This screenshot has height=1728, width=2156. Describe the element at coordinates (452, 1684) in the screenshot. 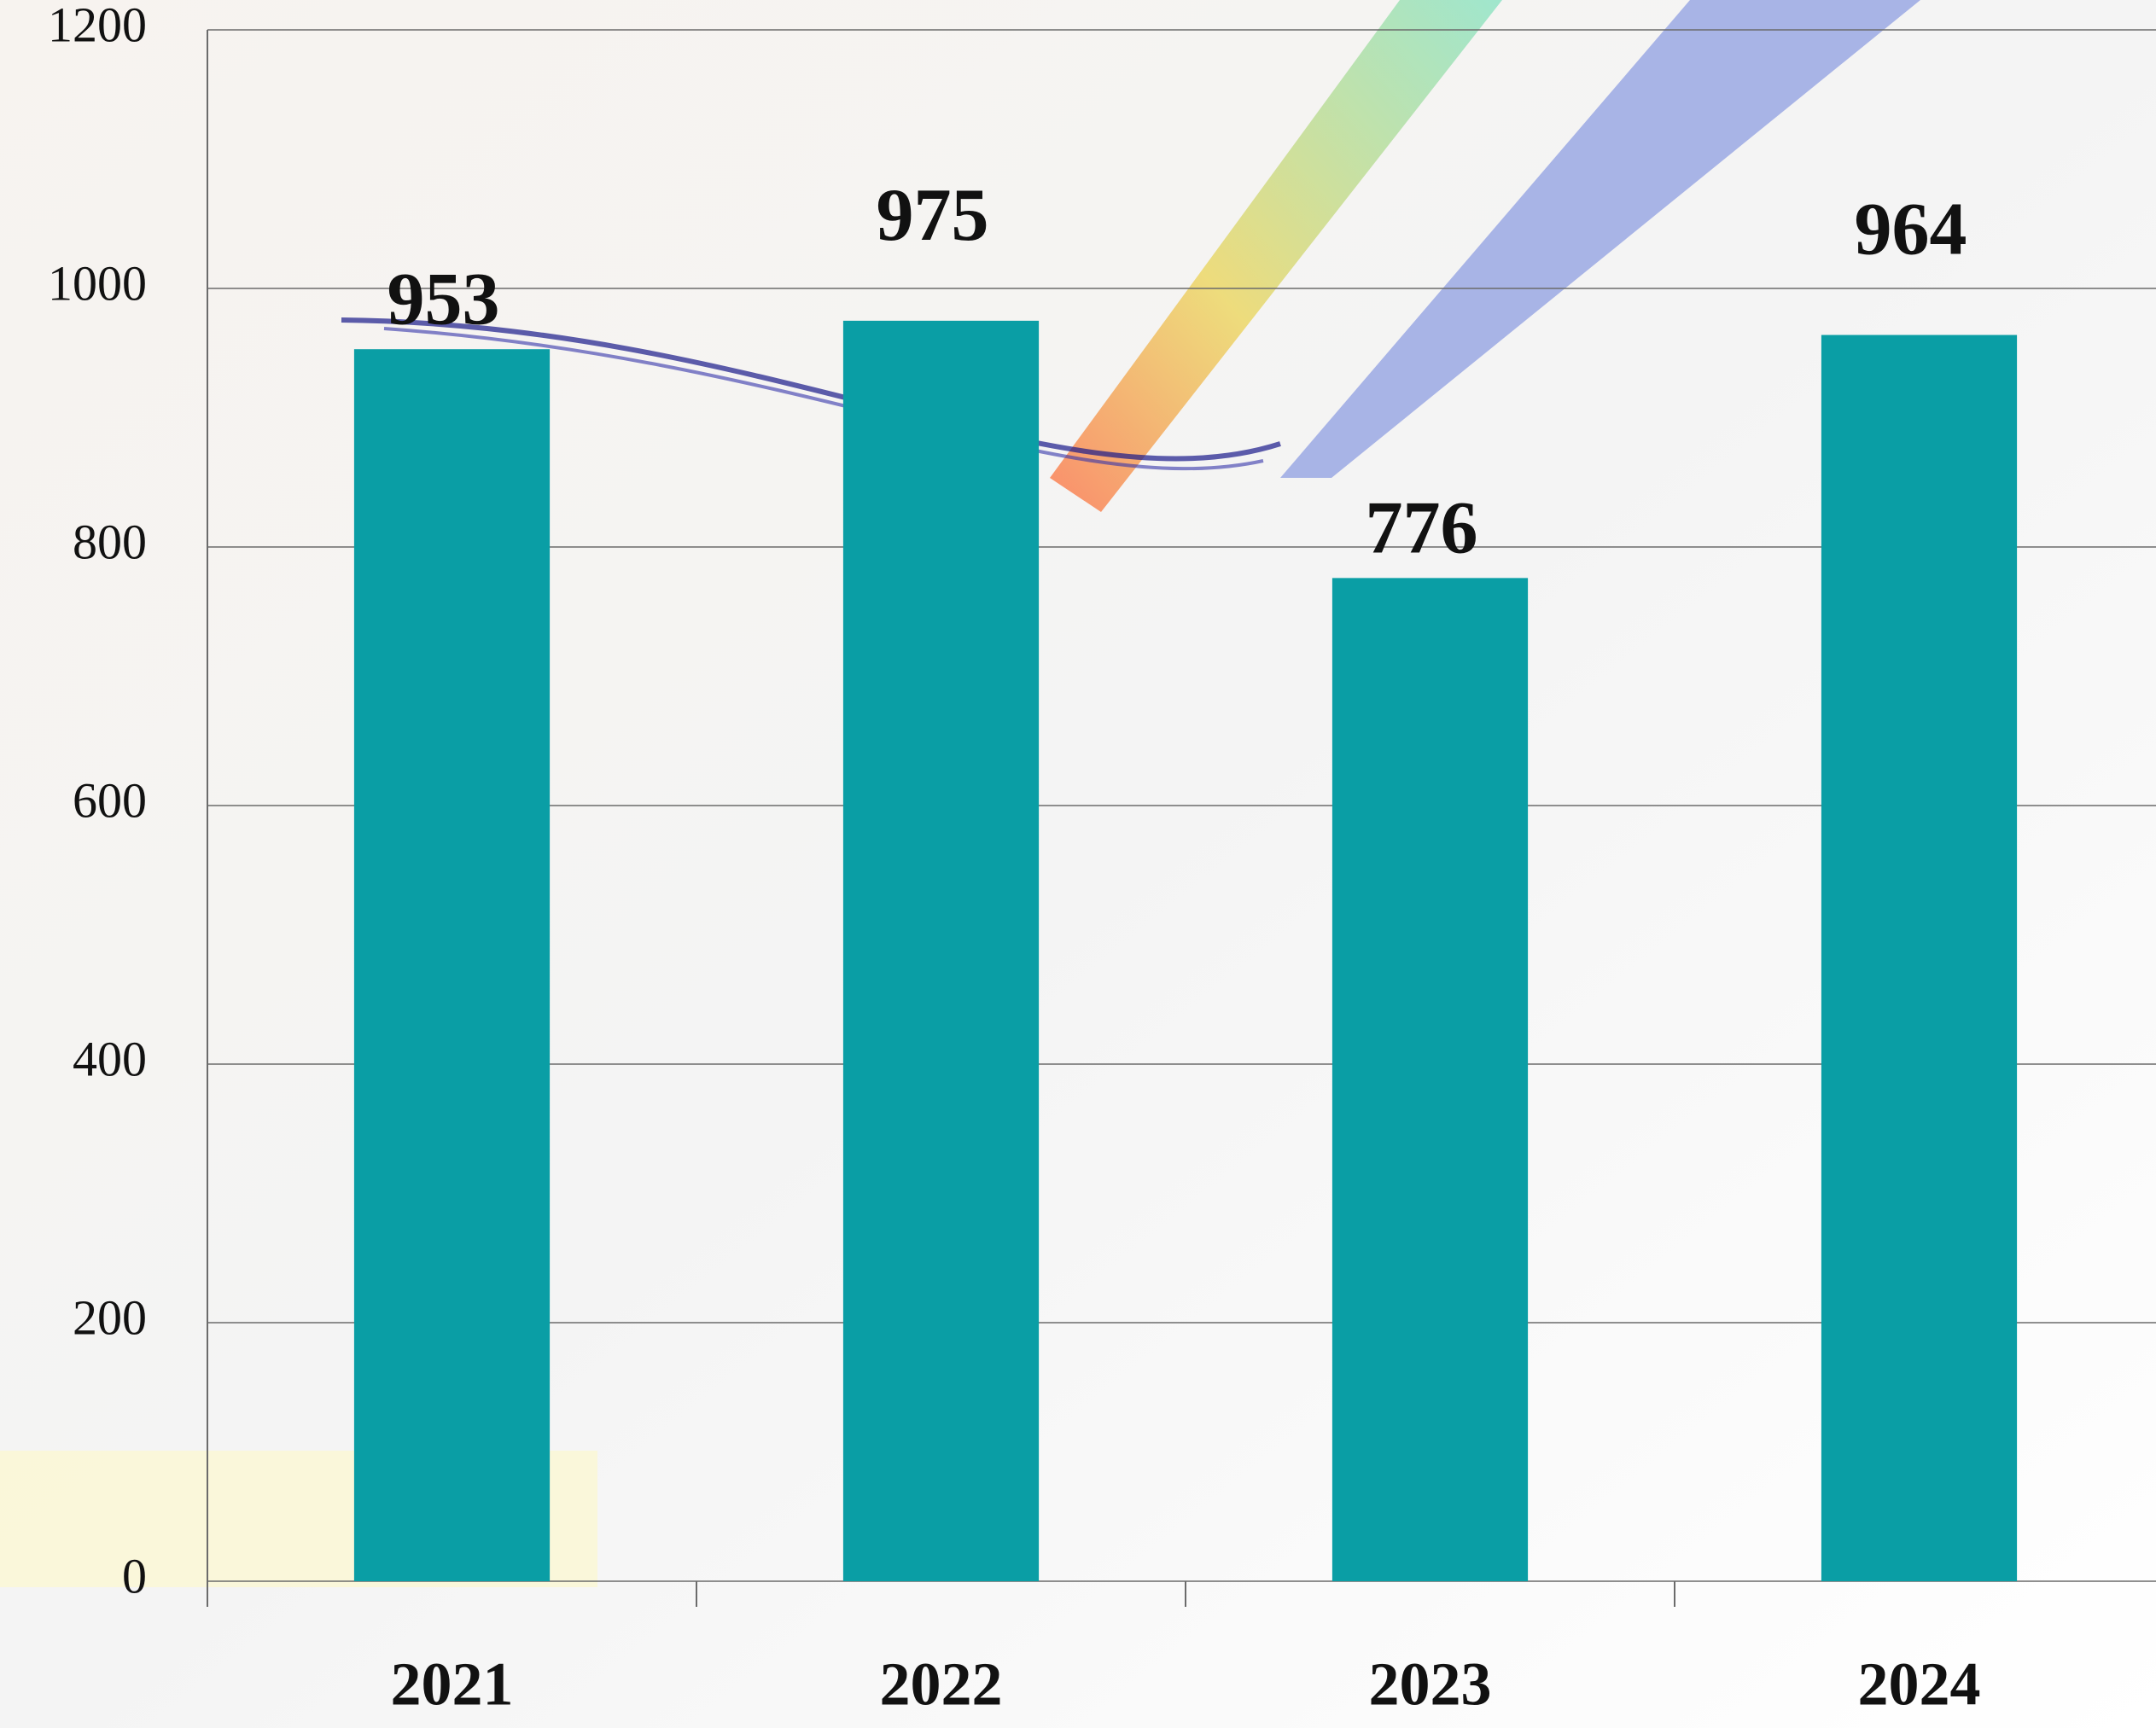

I see `x-tick-label: 2021` at that location.